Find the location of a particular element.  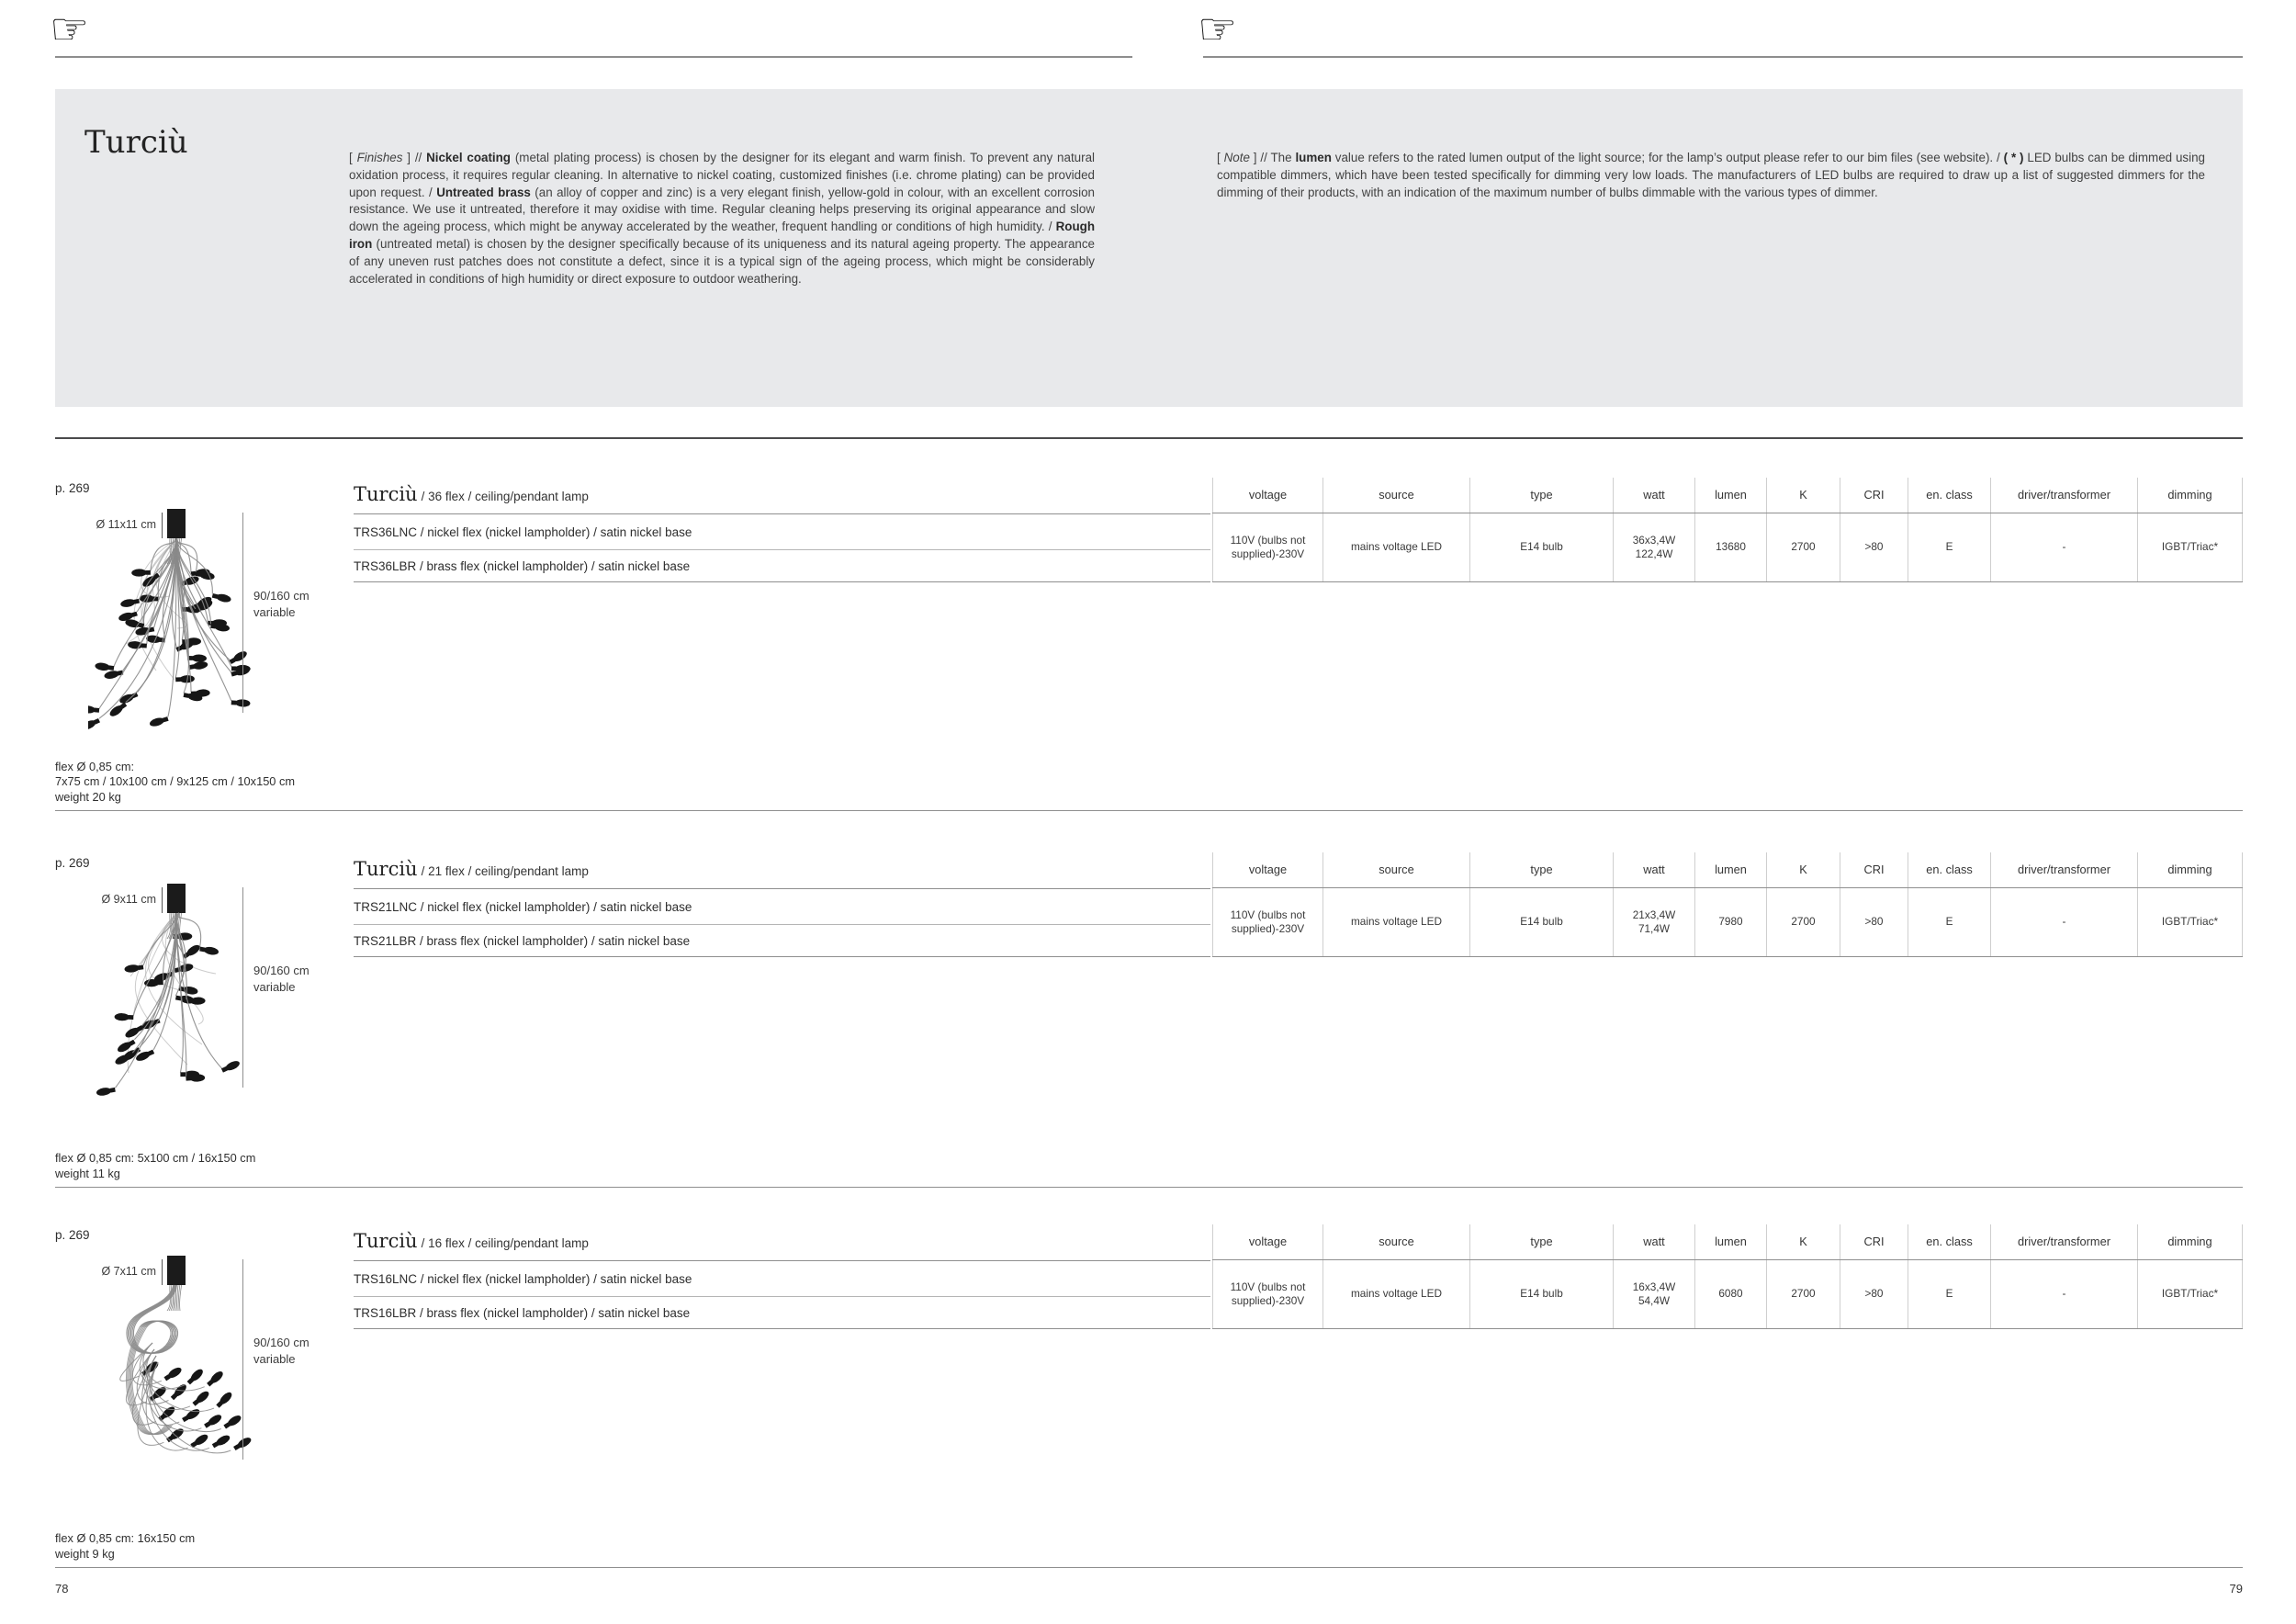

product-family-title: Turciù is located at coordinates (136, 142).